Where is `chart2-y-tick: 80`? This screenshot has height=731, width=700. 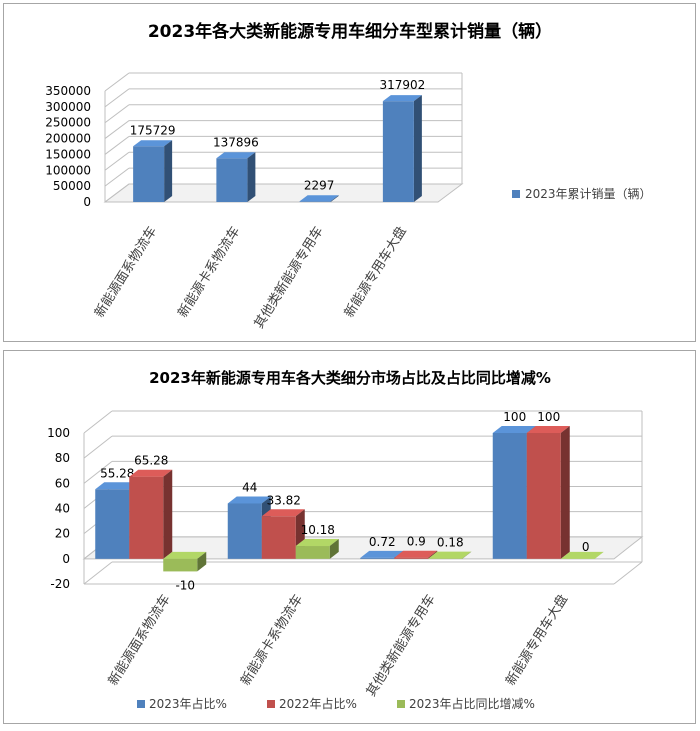
chart2-y-tick: 80 is located at coordinates (62, 458).